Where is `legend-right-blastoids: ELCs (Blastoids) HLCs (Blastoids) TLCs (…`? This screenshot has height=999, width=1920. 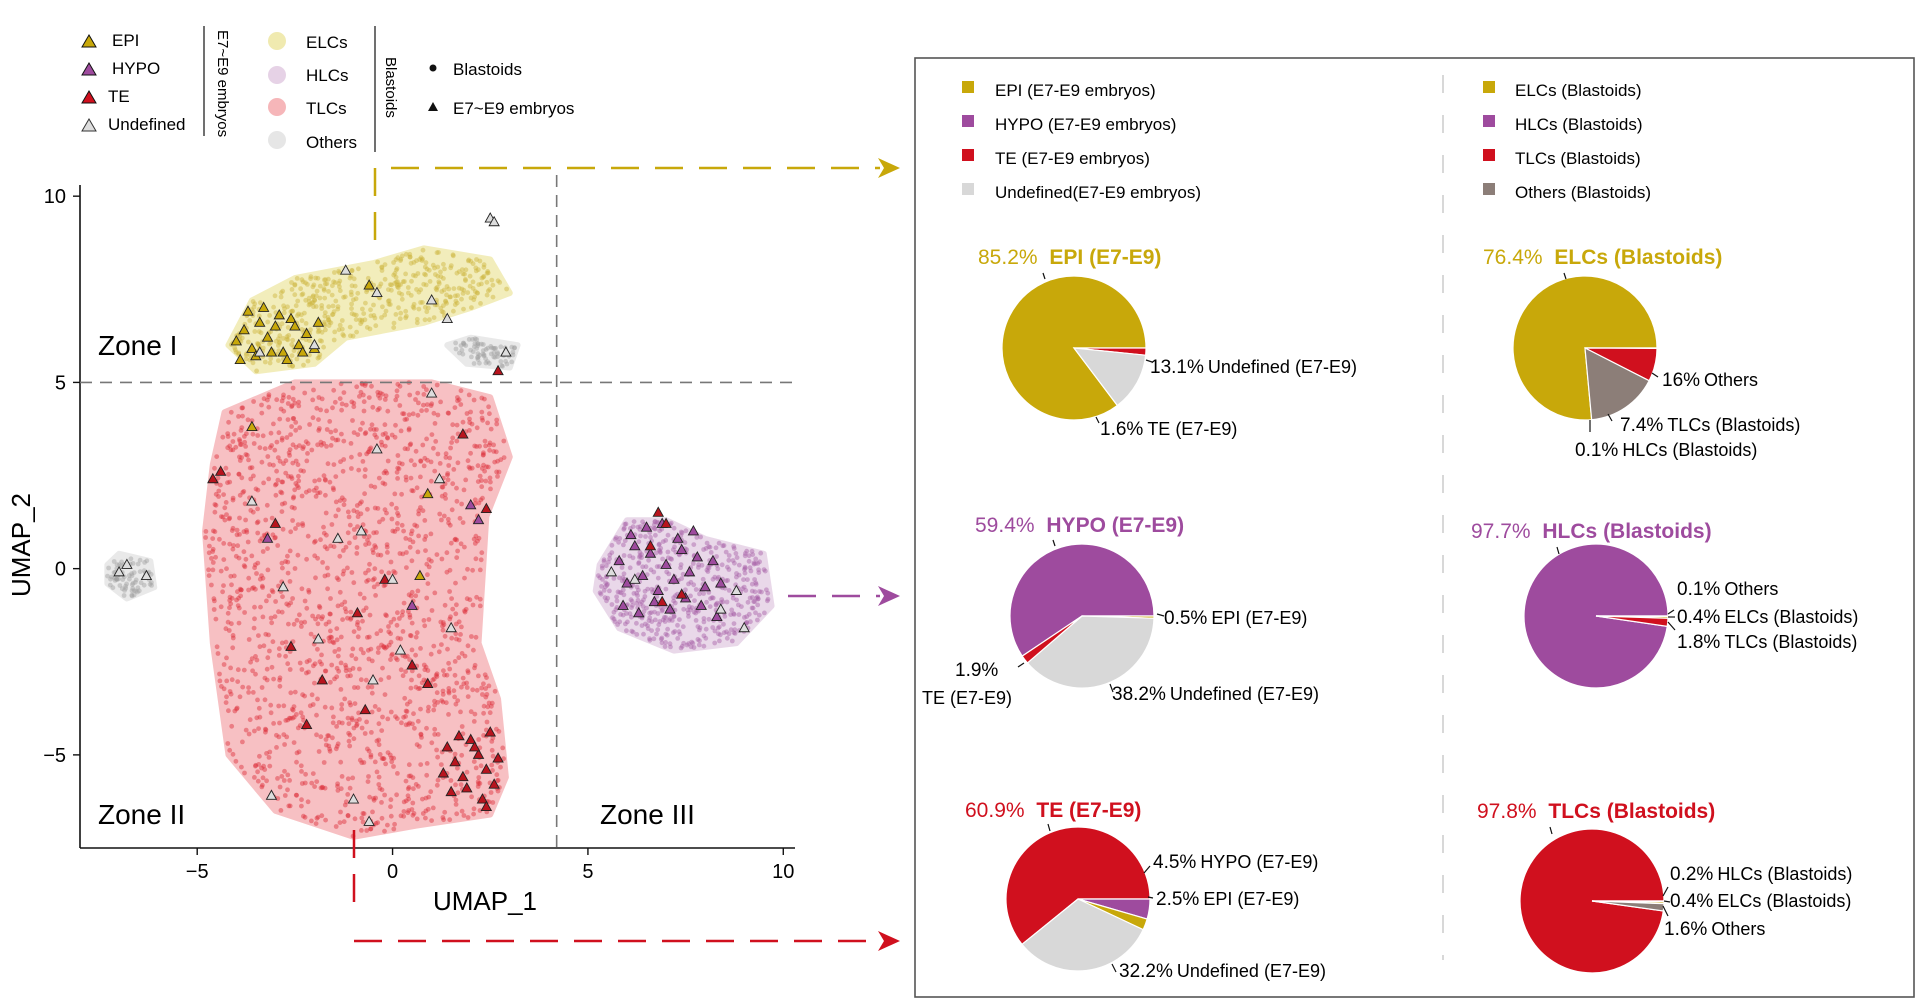 legend-right-blastoids: ELCs (Blastoids) HLCs (Blastoids) TLCs (… is located at coordinates (1567, 141).